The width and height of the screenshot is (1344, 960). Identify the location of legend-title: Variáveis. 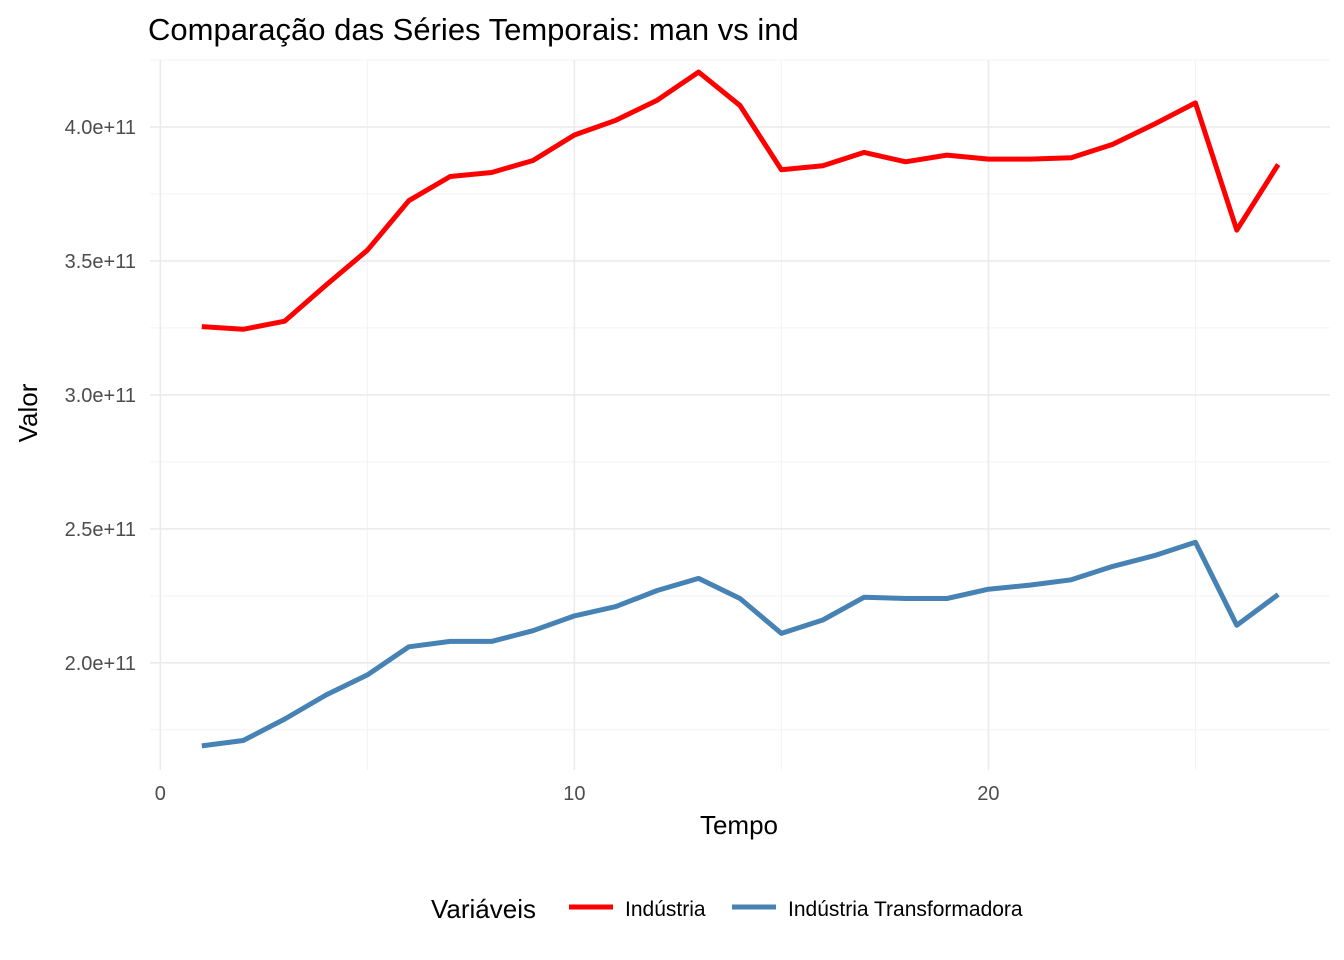
(483, 909).